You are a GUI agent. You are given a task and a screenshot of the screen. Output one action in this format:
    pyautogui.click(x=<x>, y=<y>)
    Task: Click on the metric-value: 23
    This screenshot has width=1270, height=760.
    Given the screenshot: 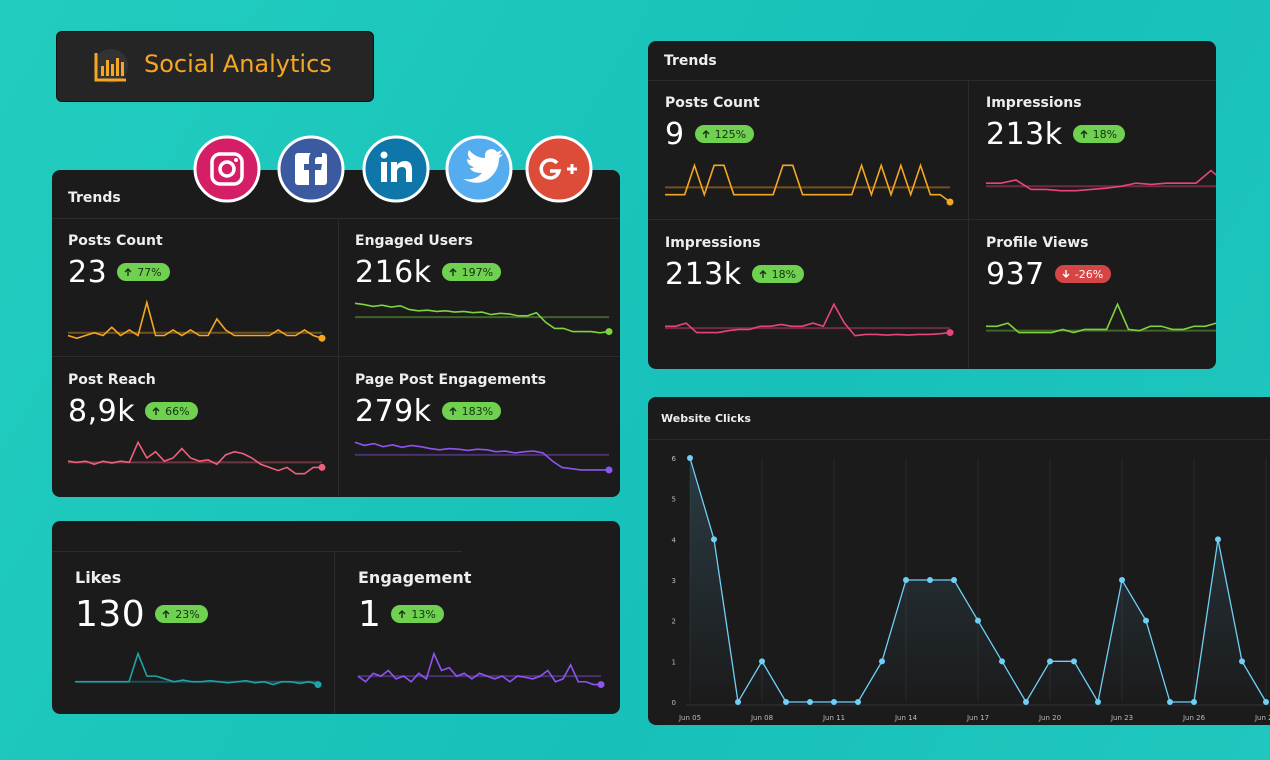 What is the action you would take?
    pyautogui.click(x=88, y=272)
    